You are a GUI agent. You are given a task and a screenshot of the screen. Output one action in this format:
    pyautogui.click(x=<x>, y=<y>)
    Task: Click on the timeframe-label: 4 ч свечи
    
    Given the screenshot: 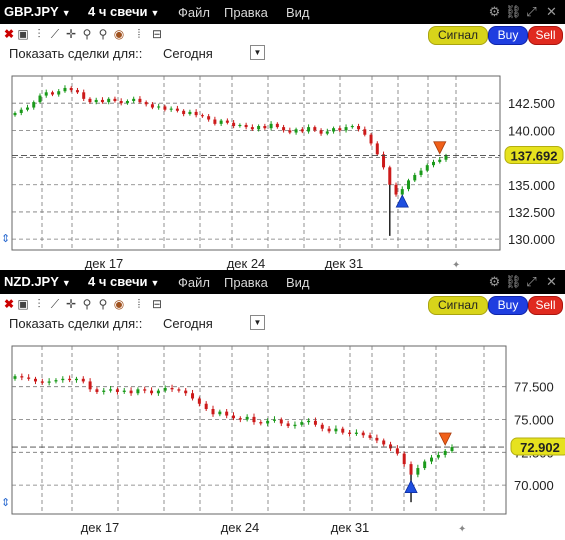 What is the action you would take?
    pyautogui.click(x=118, y=281)
    